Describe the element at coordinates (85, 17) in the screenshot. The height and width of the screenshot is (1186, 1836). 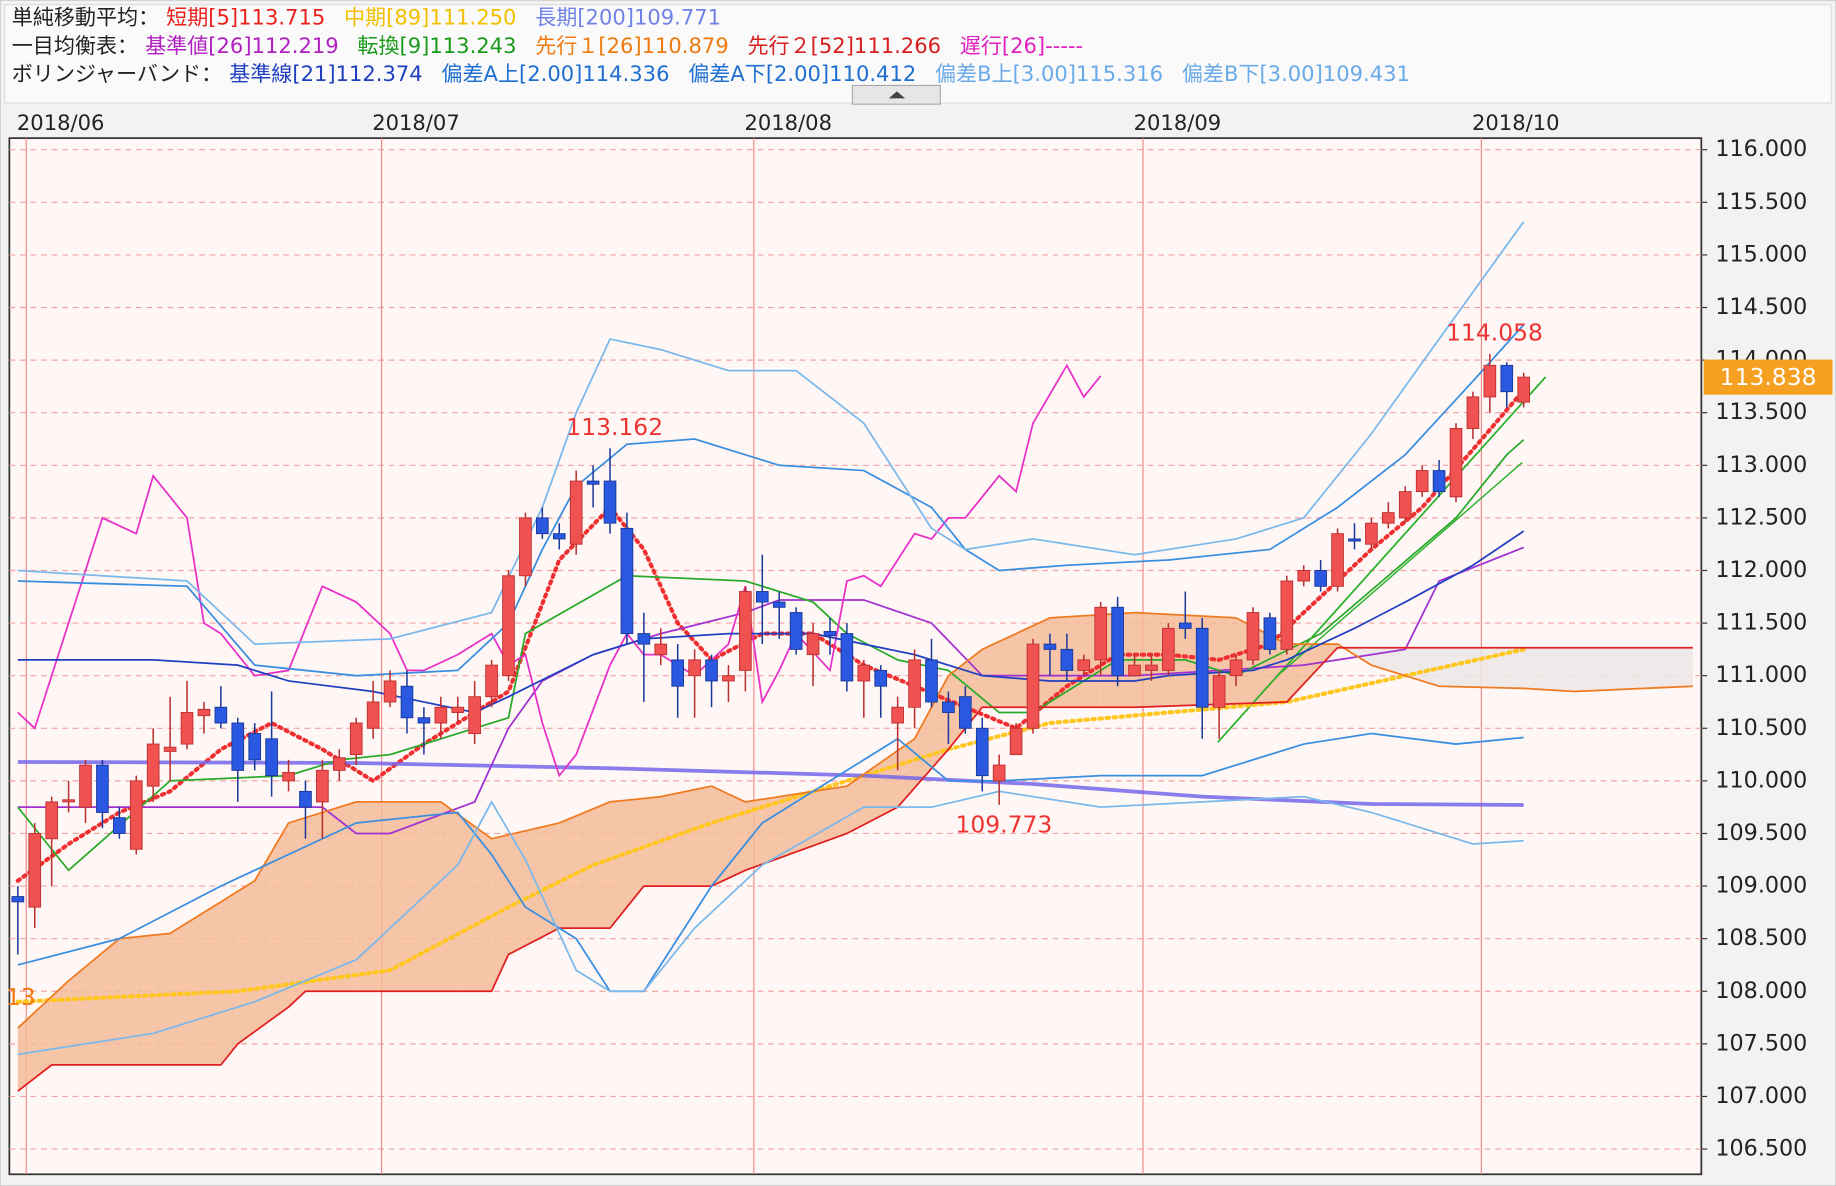
I see `legend-group-title: 単純移動平均：` at that location.